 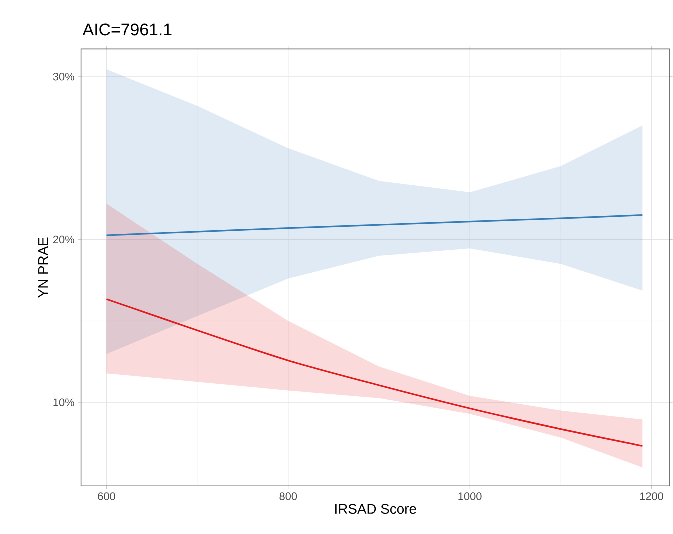 I want to click on chart-title: AIC=7961.1, so click(x=127, y=30).